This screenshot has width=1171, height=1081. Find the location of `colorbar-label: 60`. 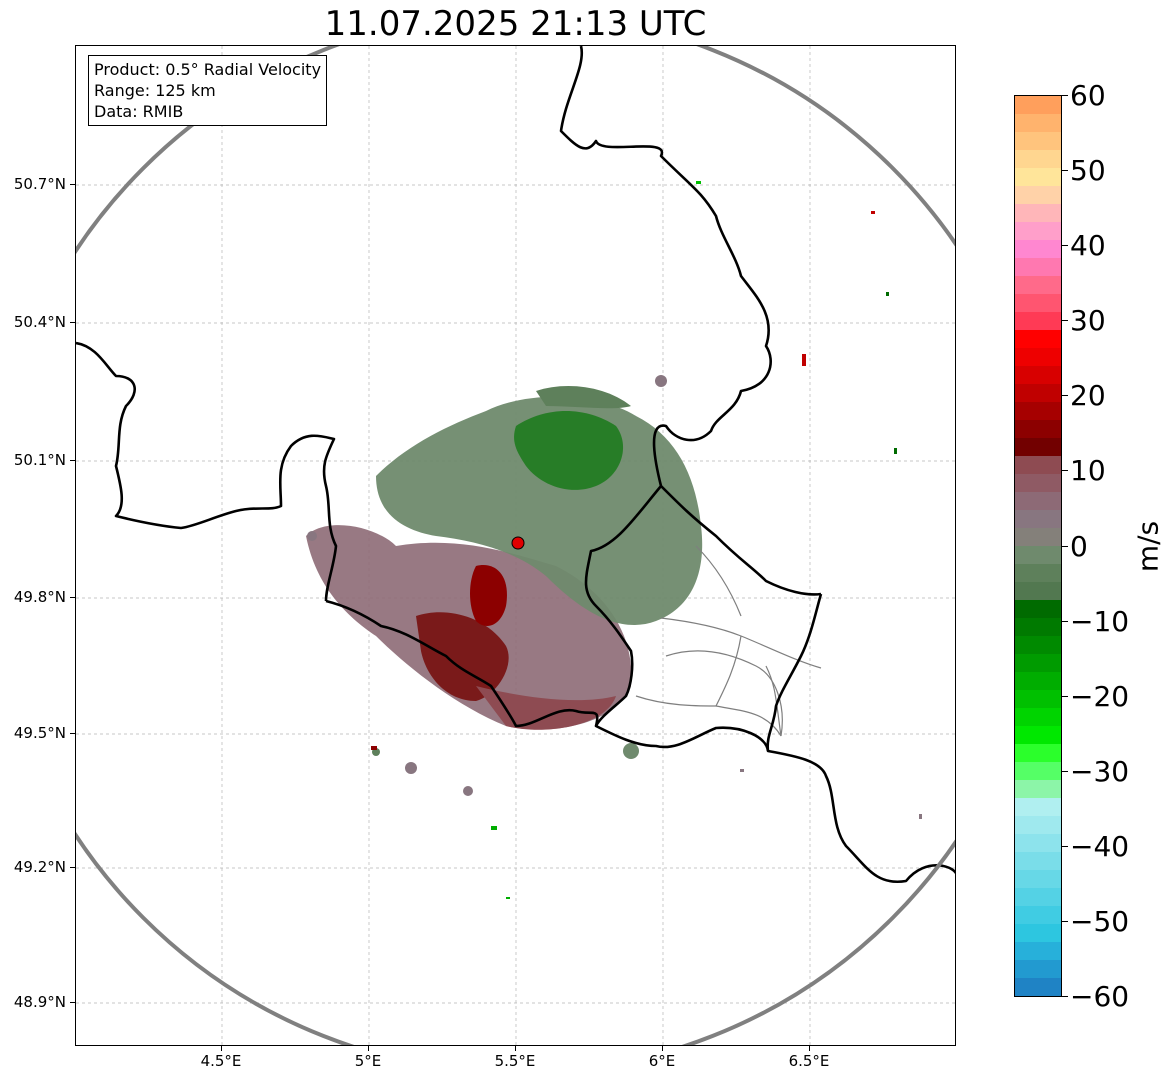

colorbar-label: 60 is located at coordinates (1088, 95).